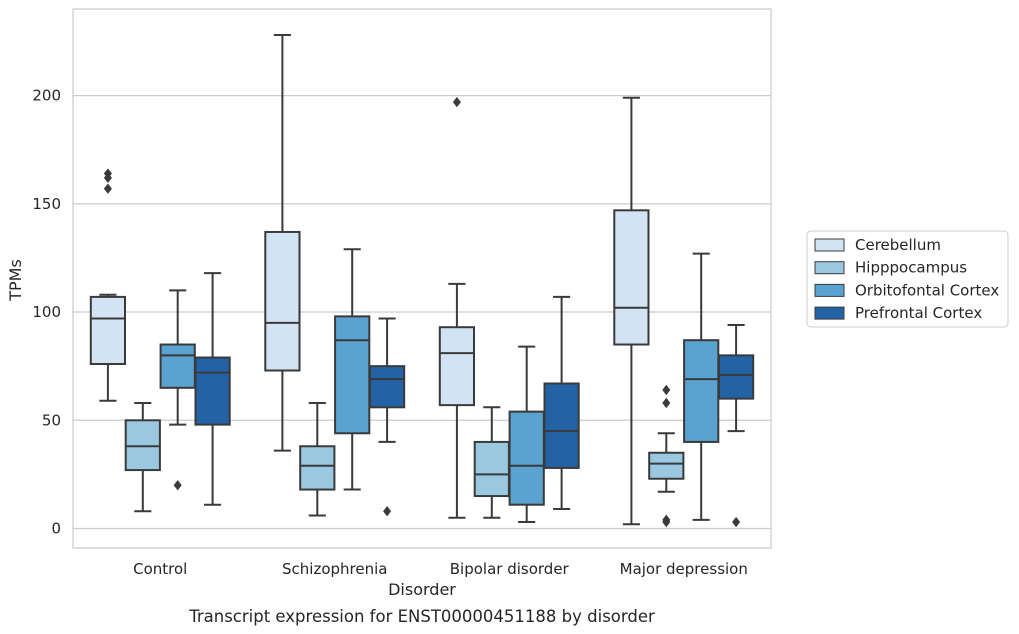  I want to click on y-tick-label: 200, so click(46, 96).